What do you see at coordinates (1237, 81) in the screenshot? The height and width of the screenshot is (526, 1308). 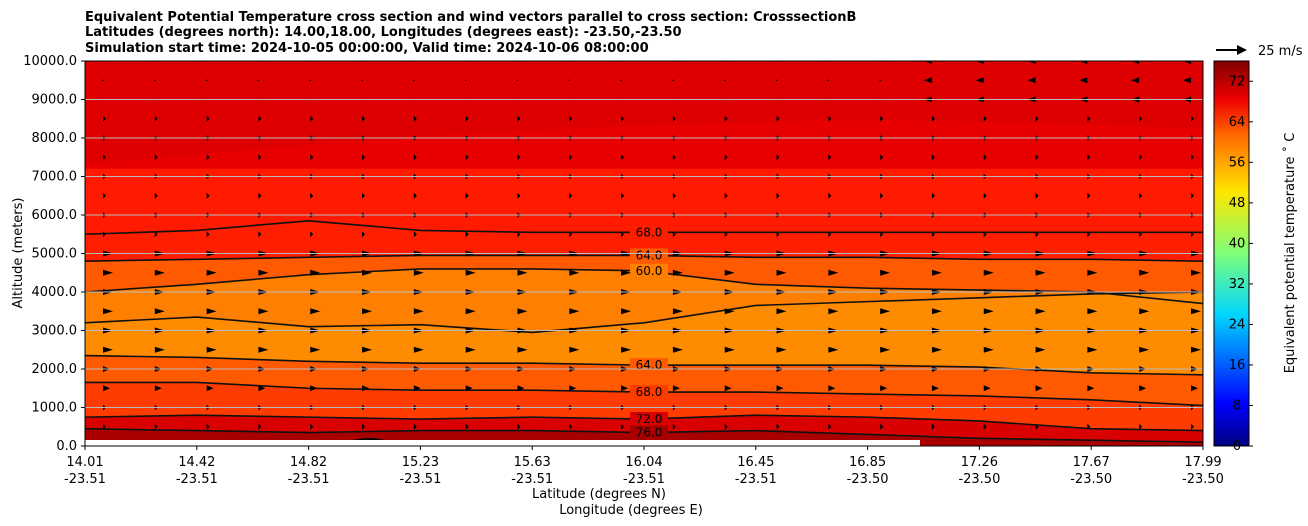 I see `colorbar-tick-label: 72` at bounding box center [1237, 81].